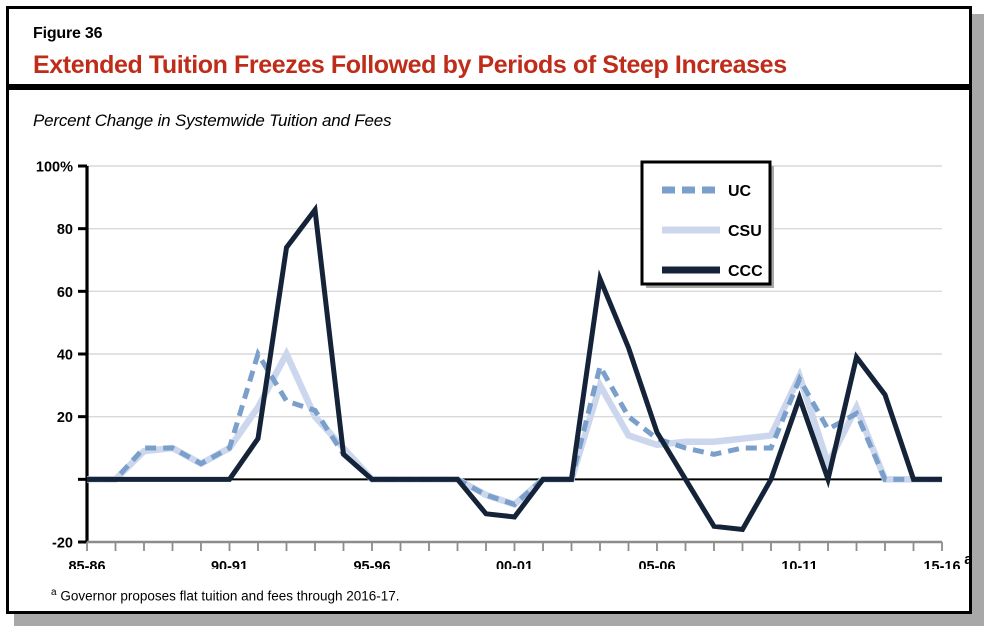 The width and height of the screenshot is (991, 633). What do you see at coordinates (740, 191) in the screenshot?
I see `legend-label-uc: UC` at bounding box center [740, 191].